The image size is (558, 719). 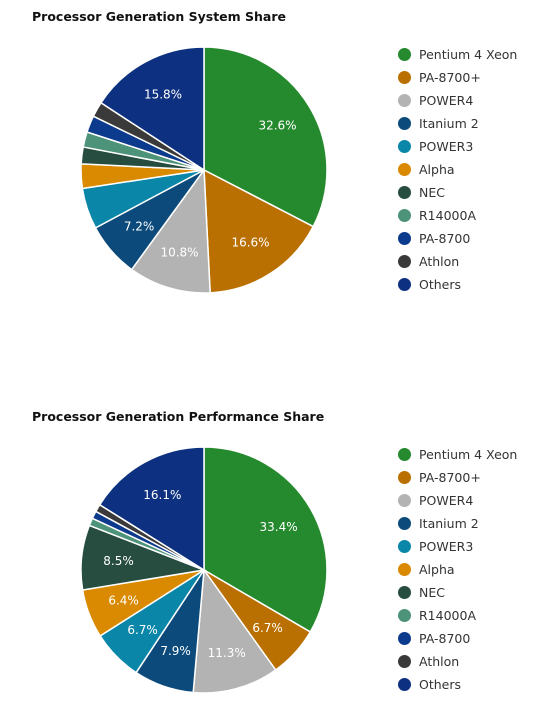 What do you see at coordinates (175, 651) in the screenshot?
I see `slice-data-label: 7.9%` at bounding box center [175, 651].